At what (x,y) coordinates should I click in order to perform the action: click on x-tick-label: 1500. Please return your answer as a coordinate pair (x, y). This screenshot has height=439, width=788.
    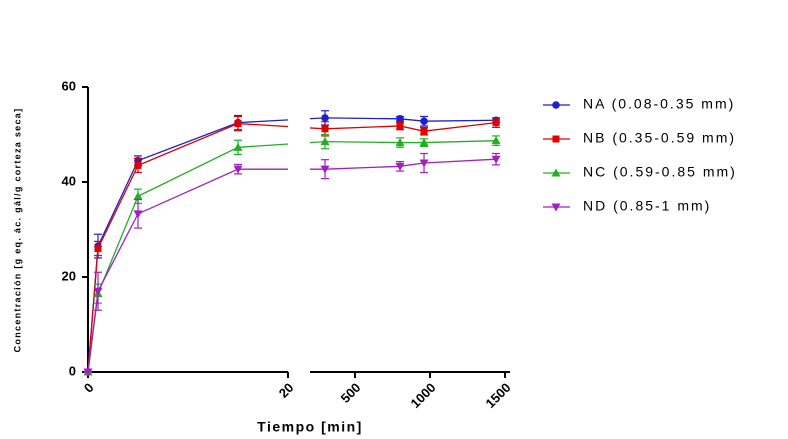
    Looking at the image, I should click on (498, 395).